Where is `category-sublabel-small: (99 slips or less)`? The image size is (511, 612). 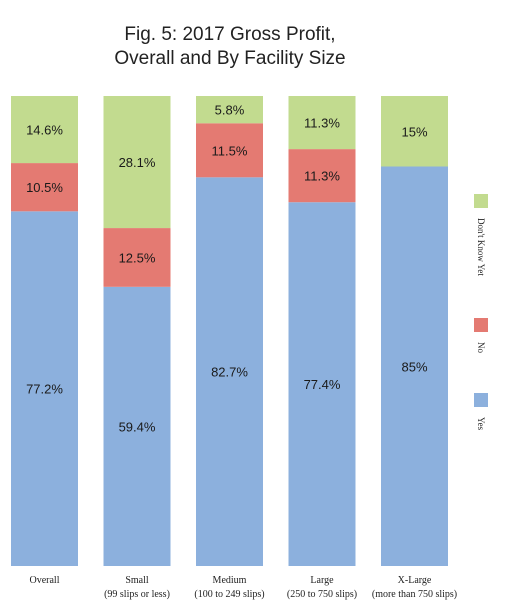
category-sublabel-small: (99 slips or less) is located at coordinates (137, 594).